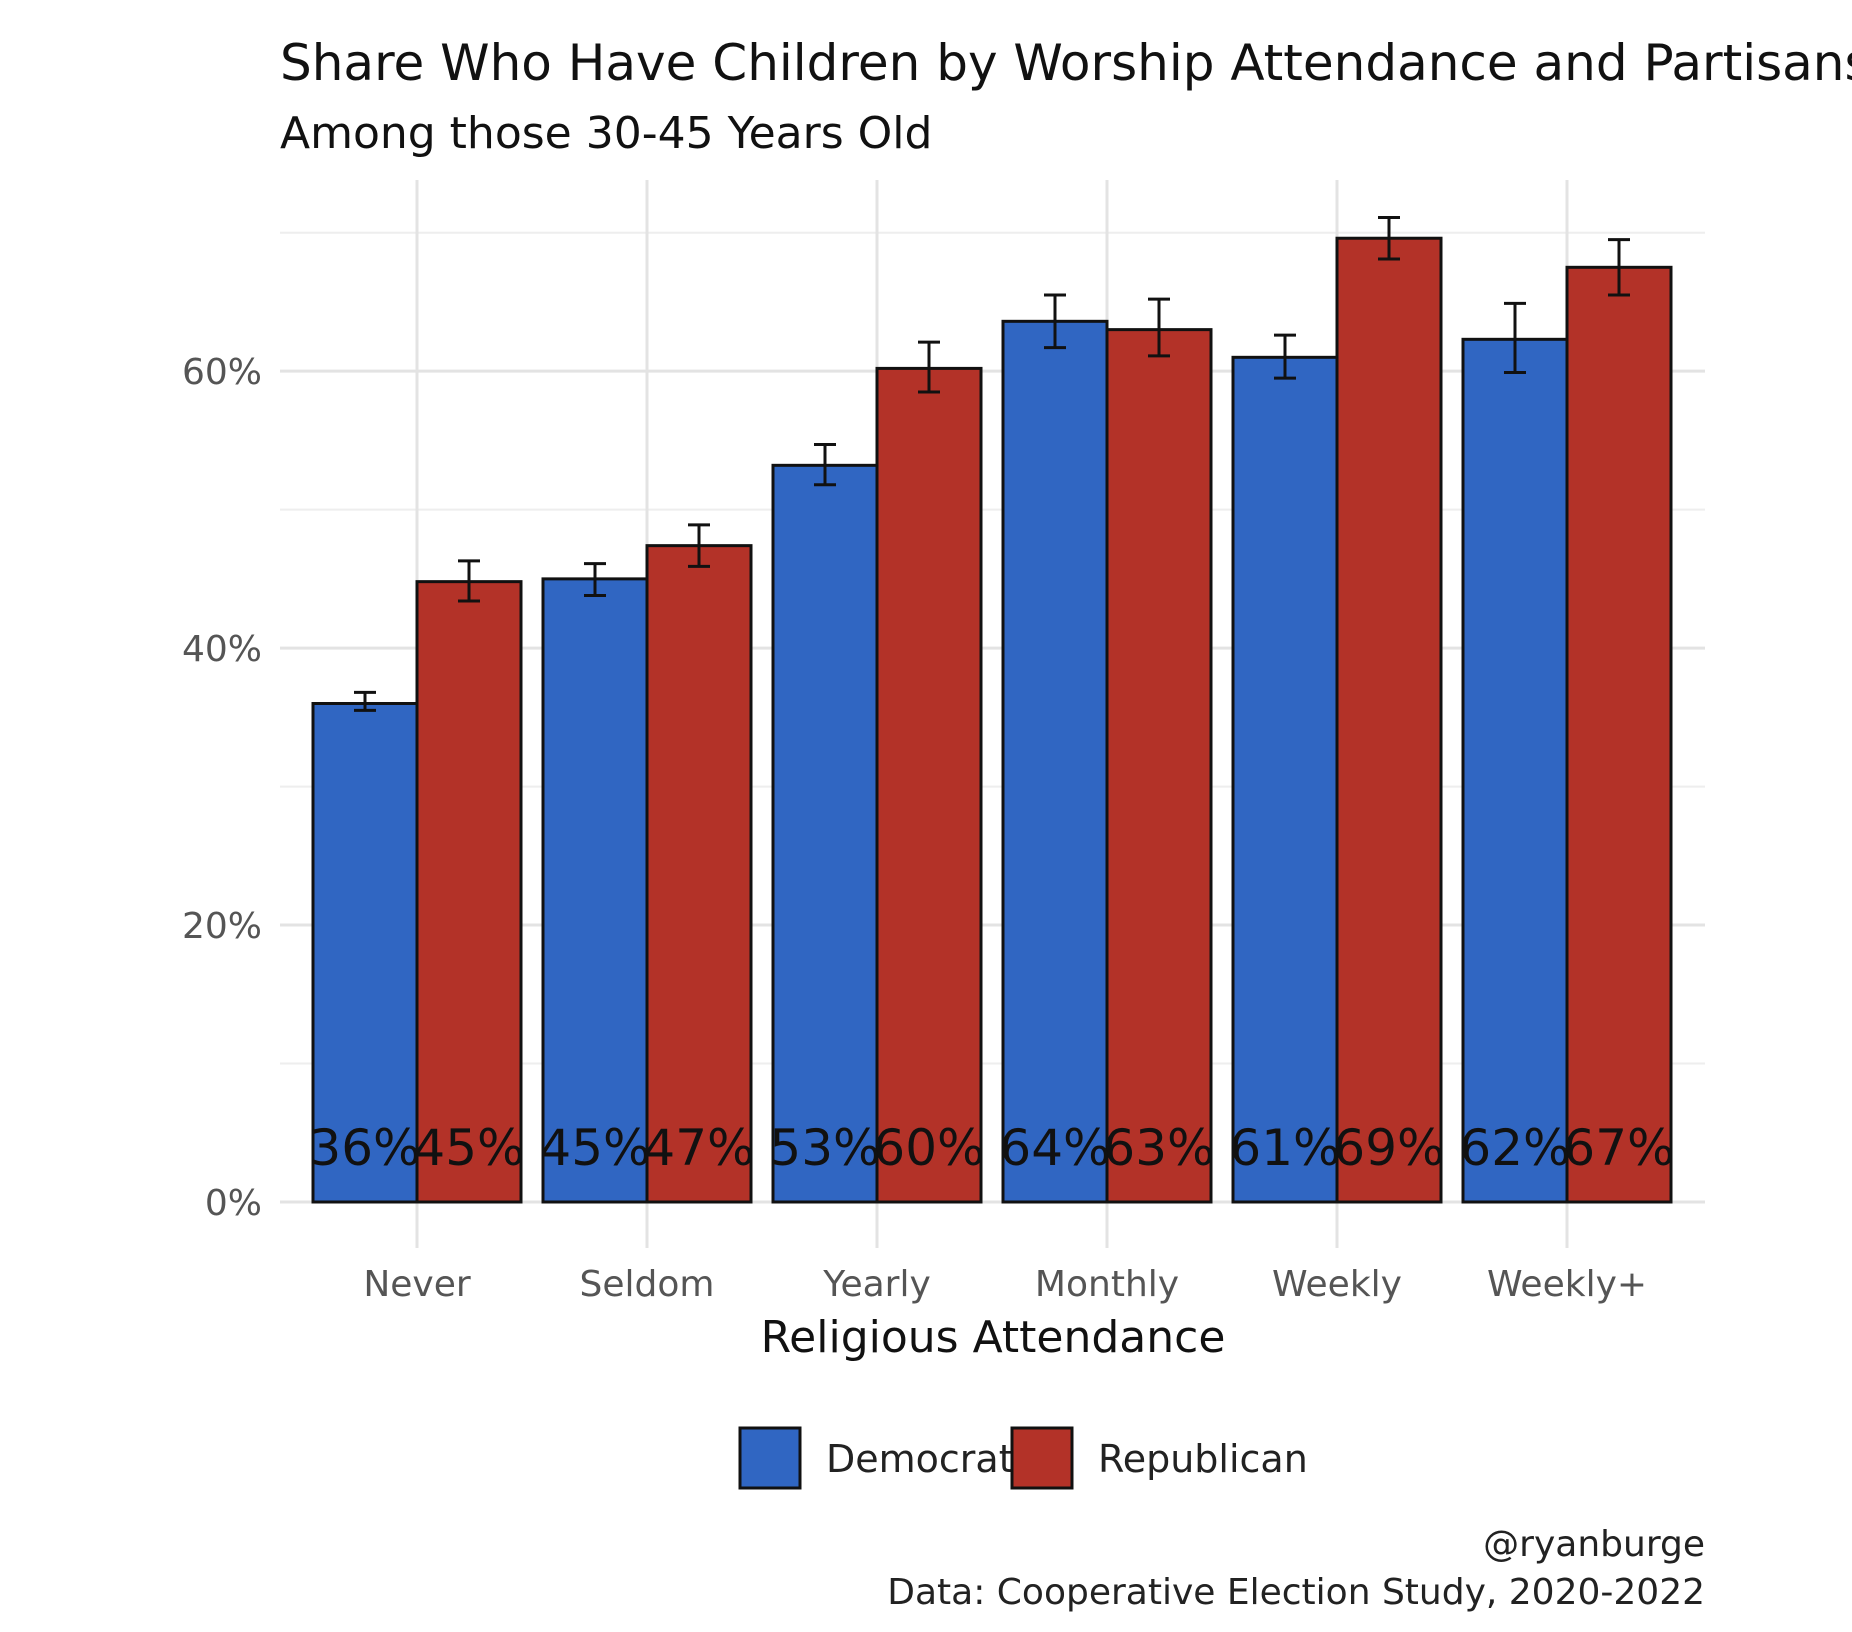 This screenshot has height=1632, width=1852. I want to click on y-tick-label: 40%, so click(222, 649).